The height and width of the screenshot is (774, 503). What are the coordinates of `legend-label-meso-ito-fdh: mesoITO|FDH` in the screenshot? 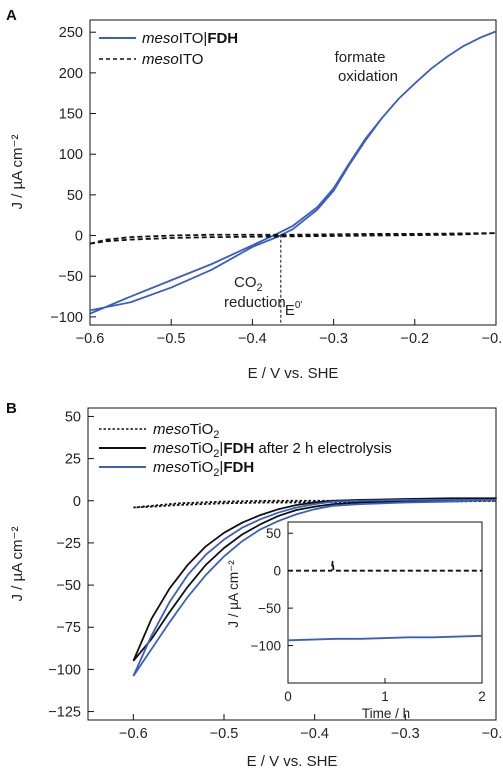 It's located at (190, 38).